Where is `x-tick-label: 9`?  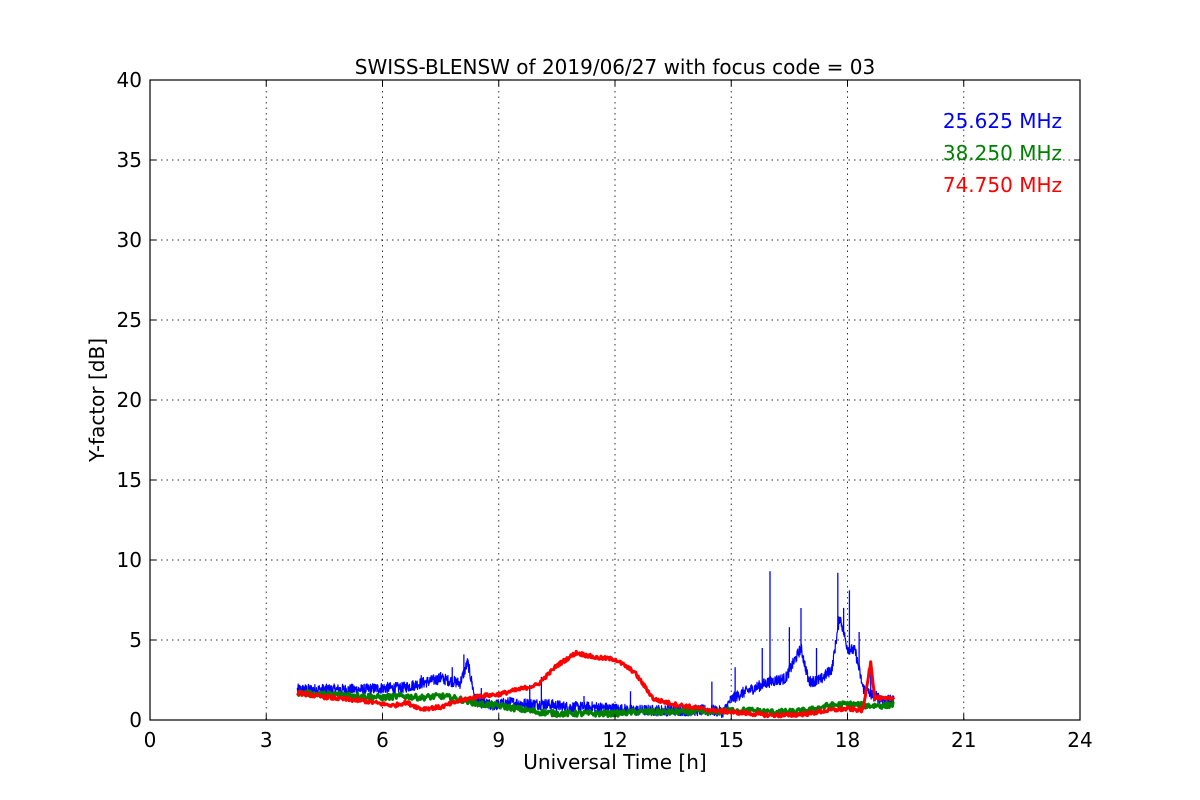 x-tick-label: 9 is located at coordinates (498, 740).